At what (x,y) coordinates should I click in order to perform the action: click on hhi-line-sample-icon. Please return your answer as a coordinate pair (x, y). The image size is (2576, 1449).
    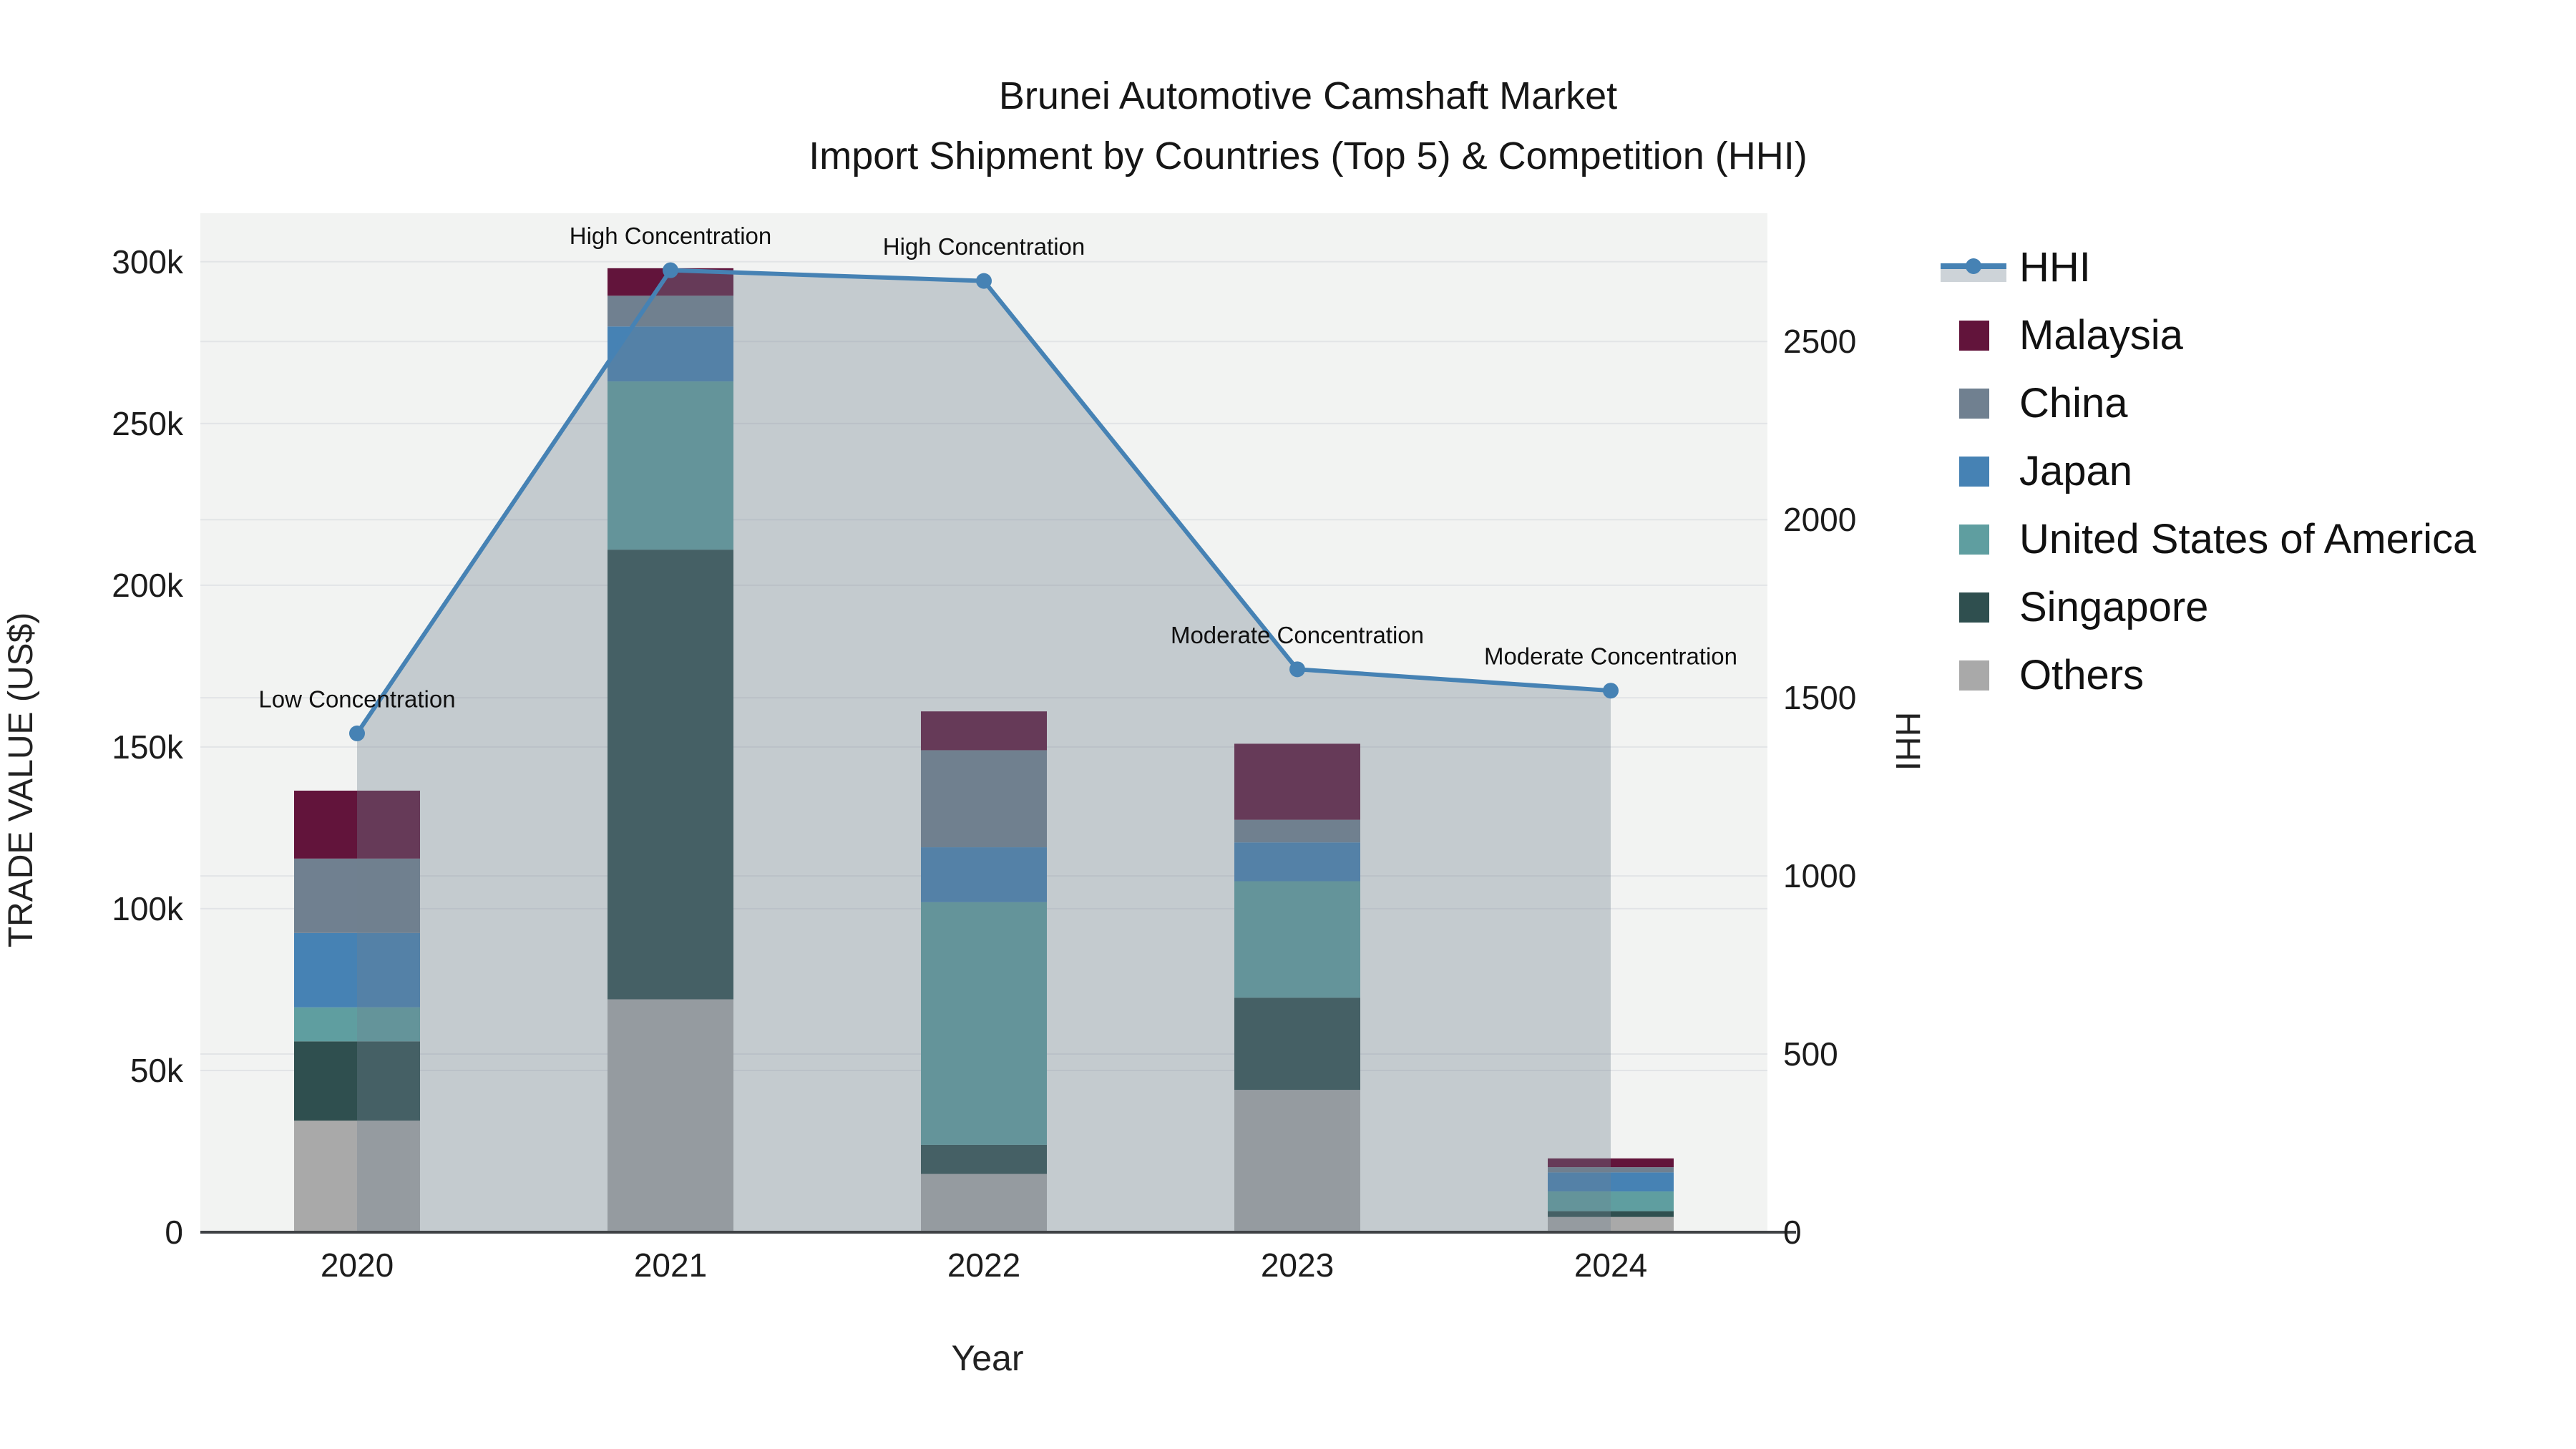
    Looking at the image, I should click on (1973, 267).